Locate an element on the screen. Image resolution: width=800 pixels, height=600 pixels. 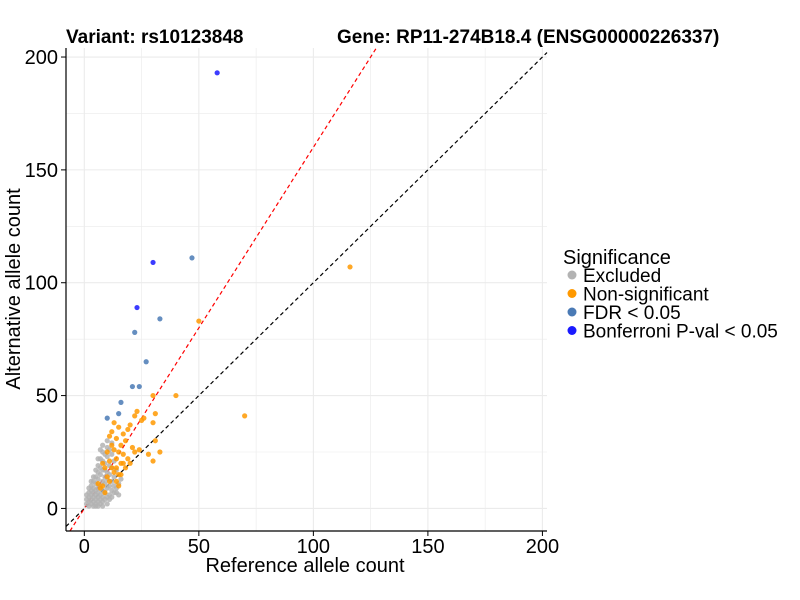
x-tick-label: 200 is located at coordinates (542, 547).